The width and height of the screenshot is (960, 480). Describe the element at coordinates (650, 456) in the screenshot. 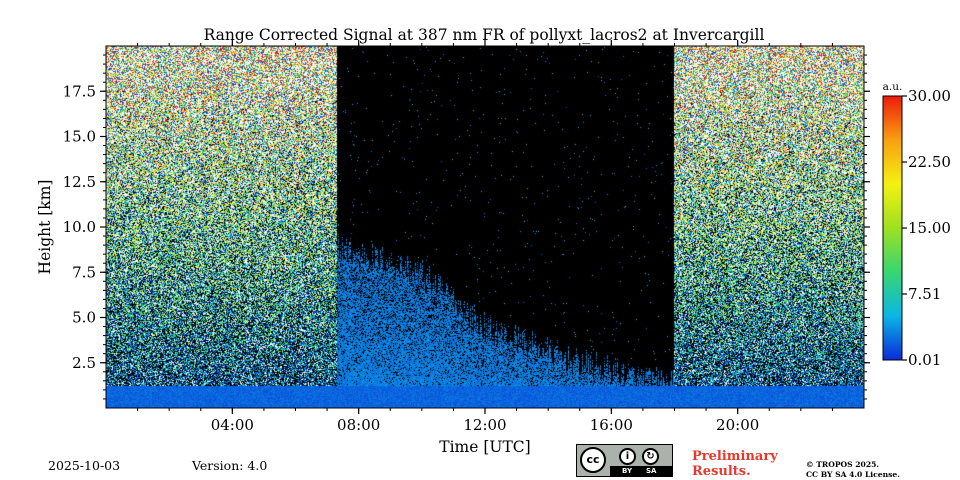

I see `share-alike-icon: ↻` at that location.